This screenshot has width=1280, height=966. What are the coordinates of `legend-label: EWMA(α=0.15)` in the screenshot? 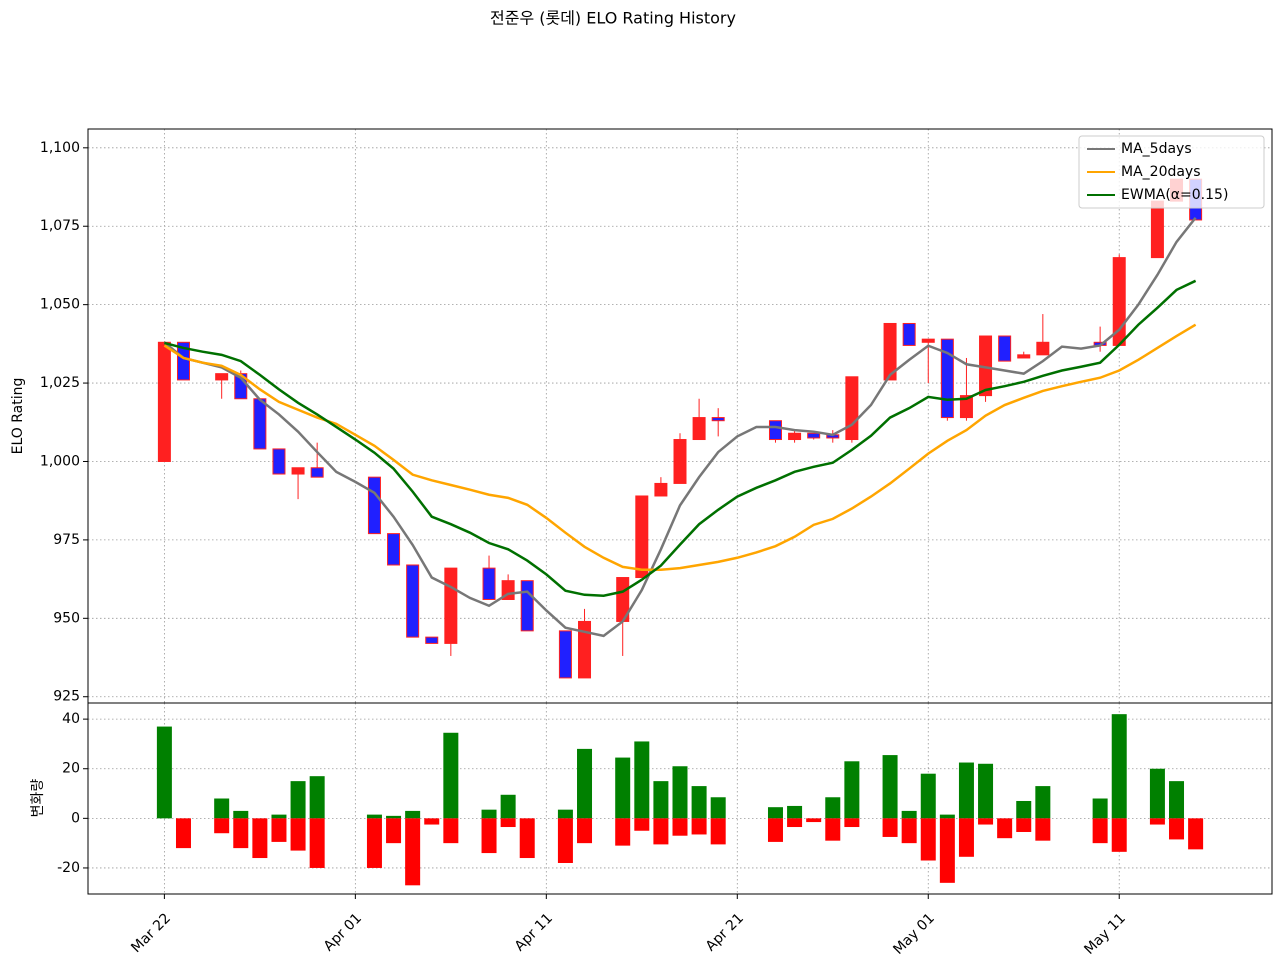 It's located at (1174, 195).